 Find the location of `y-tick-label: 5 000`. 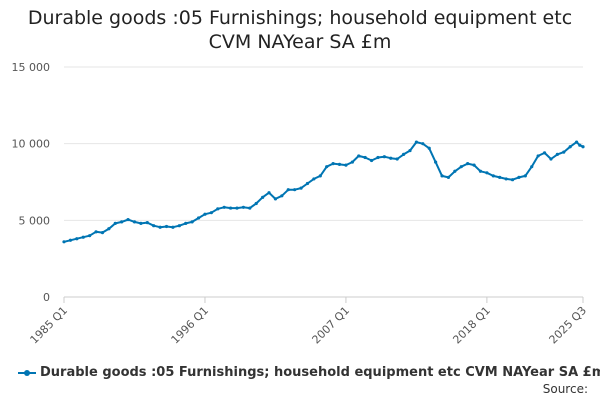

y-tick-label: 5 000 is located at coordinates (35, 220).